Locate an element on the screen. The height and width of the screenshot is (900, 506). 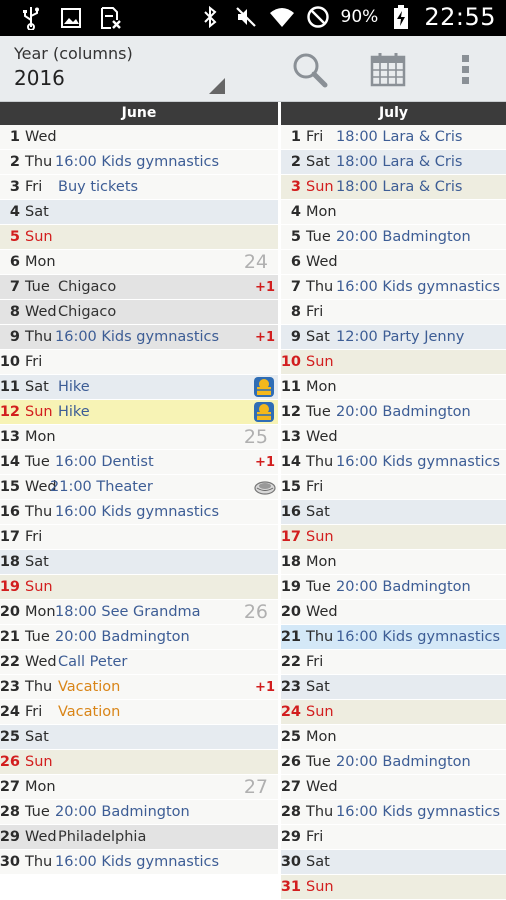
day-row-today: 21 Thu 16:00 Kids gymnastics is located at coordinates (393, 637).